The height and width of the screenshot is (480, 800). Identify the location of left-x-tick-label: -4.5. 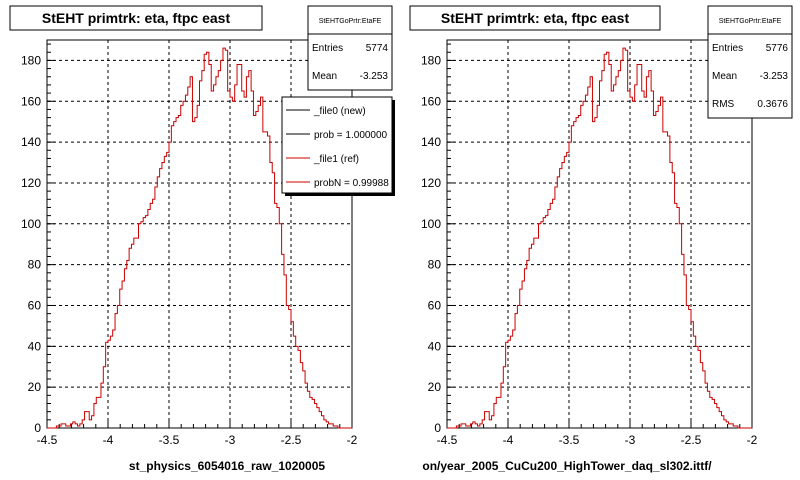
(47, 440).